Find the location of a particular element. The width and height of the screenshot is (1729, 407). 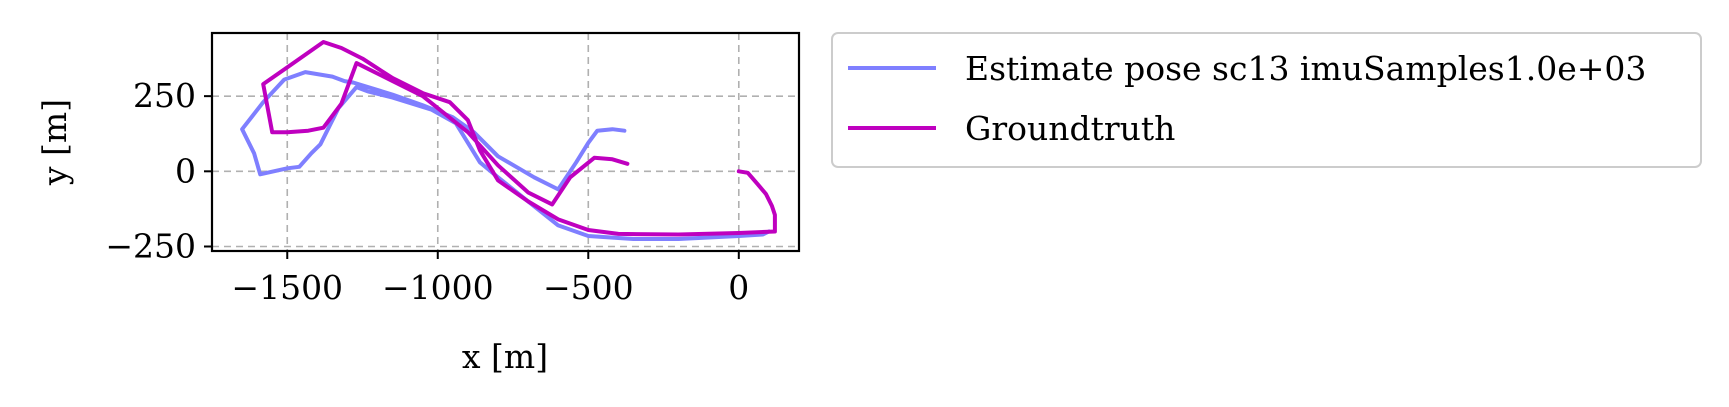

legend-label-groundtruth: Groundtruth is located at coordinates (1070, 128).